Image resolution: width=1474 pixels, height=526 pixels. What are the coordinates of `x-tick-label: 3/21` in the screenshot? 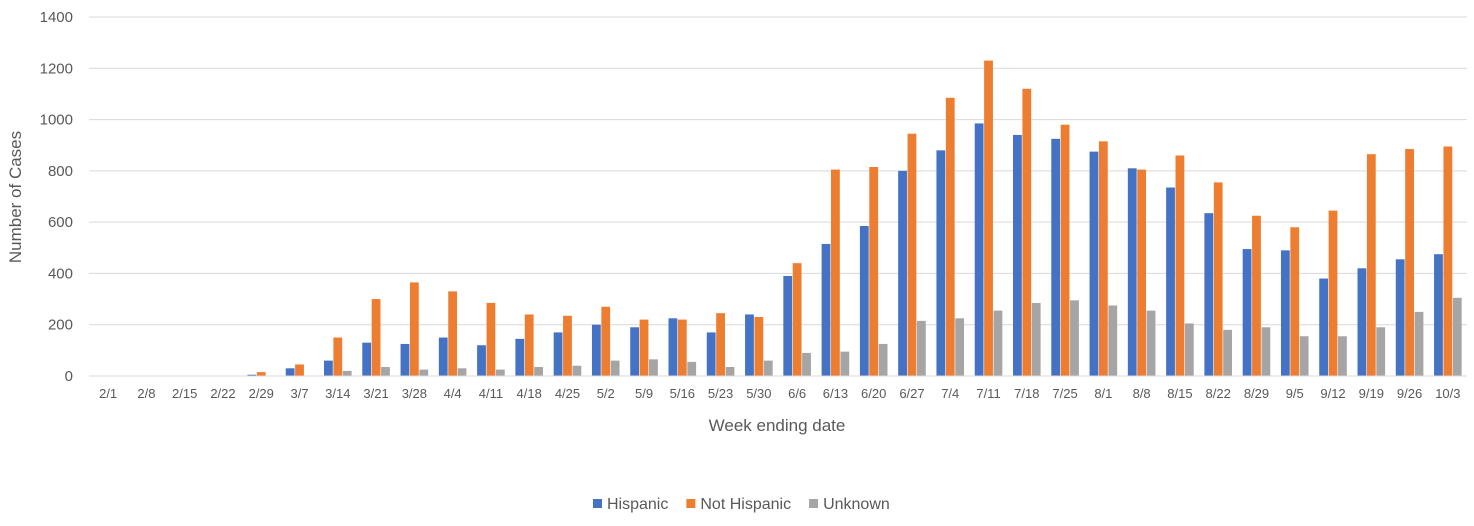 It's located at (375, 393).